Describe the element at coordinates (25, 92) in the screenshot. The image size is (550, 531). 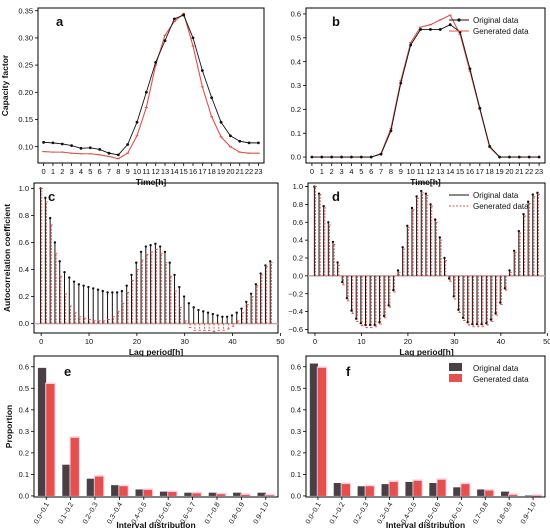
I see `y-tick-label: 0.20` at that location.